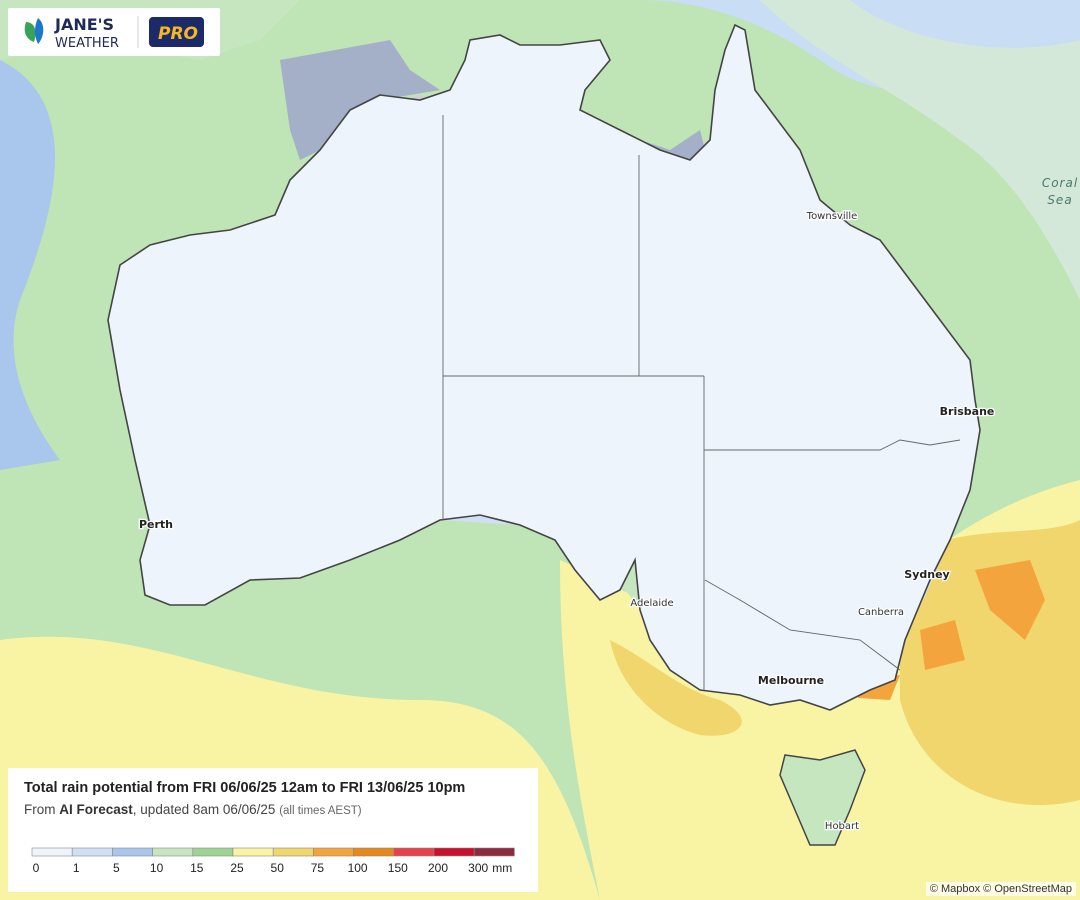 The width and height of the screenshot is (1080, 900). What do you see at coordinates (278, 868) in the screenshot?
I see `scale-label: 50` at bounding box center [278, 868].